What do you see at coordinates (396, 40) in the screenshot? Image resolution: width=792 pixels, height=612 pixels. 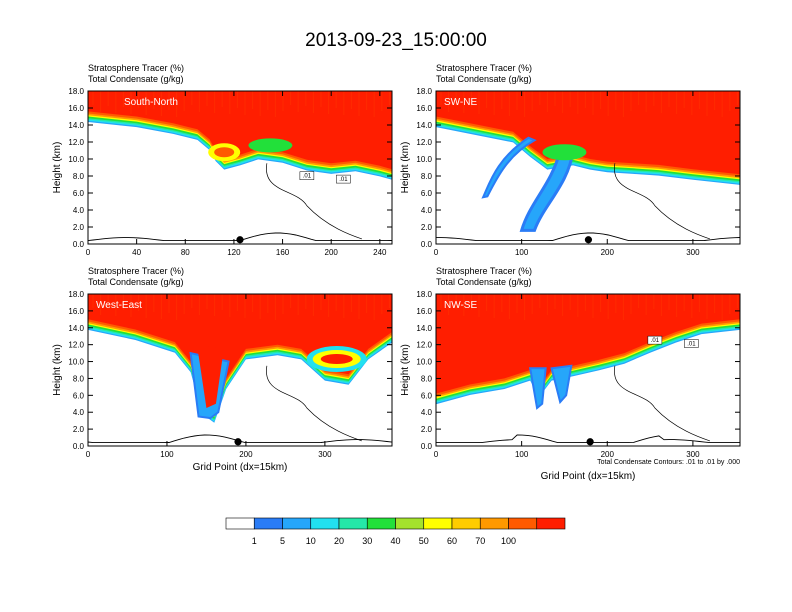 I see `figure-title: 2013-09-23_15:00:00` at bounding box center [396, 40].